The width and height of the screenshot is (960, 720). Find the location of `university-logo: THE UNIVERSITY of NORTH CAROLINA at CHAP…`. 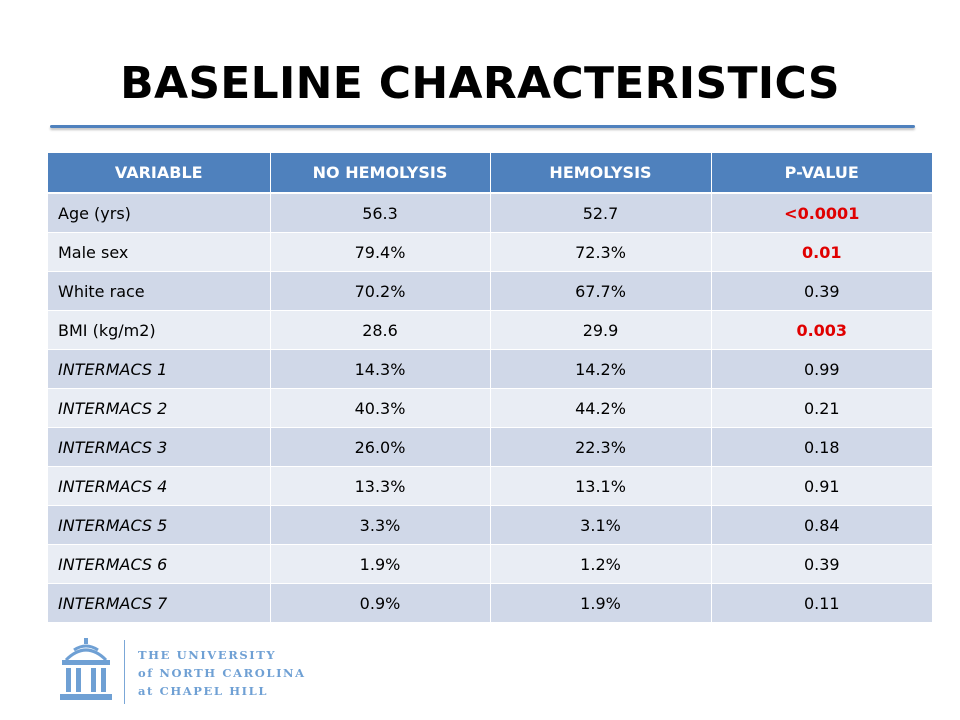

university-logo: THE UNIVERSITY of NORTH CAROLINA at CHAP… is located at coordinates (181, 672).